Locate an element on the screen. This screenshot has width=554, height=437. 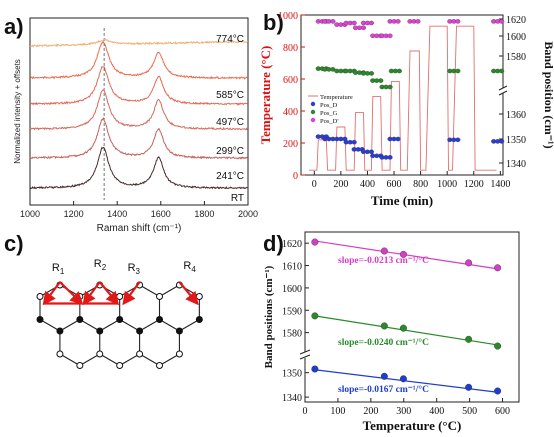
y-axis-label: Band positions (cm⁻¹) is located at coordinates (269, 316).